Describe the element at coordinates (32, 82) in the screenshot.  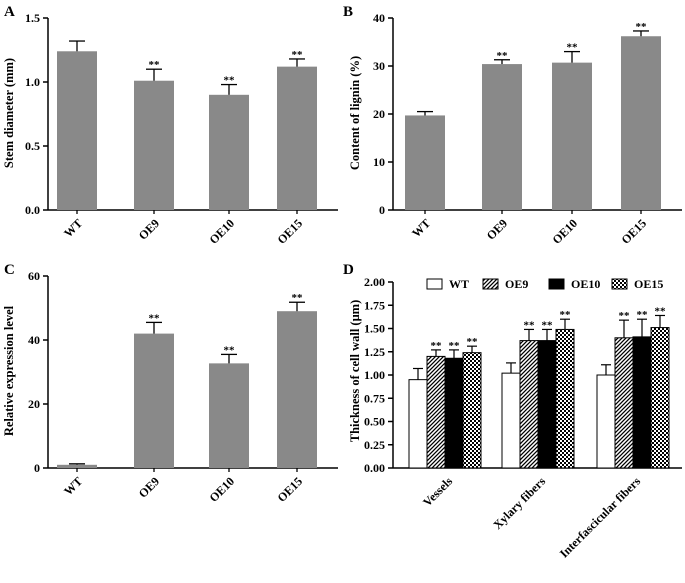
I see `panel-a-ytick-label: 1.0` at that location.